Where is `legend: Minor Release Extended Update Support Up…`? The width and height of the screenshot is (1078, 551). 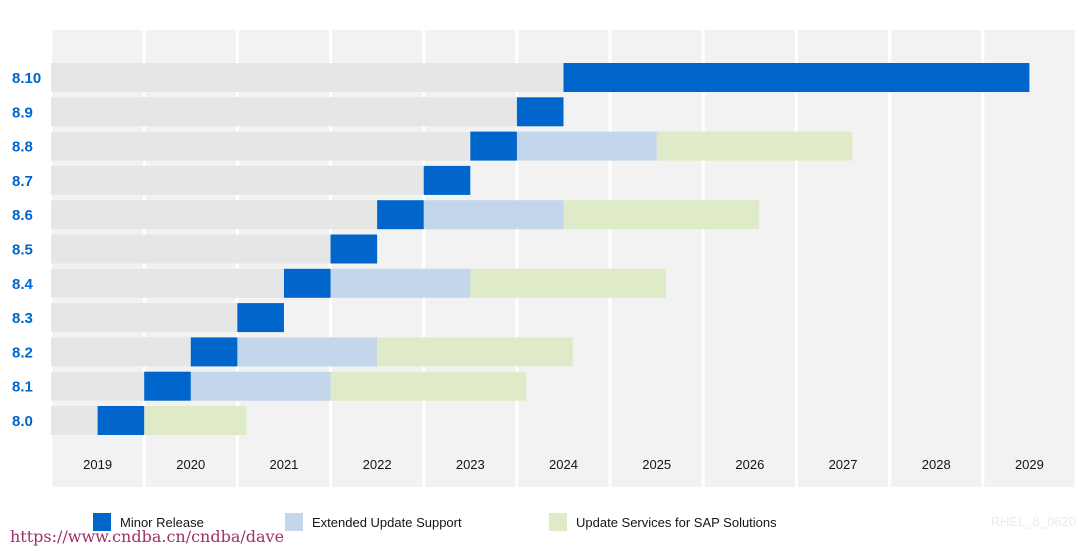
legend: Minor Release Extended Update Support Up… is located at coordinates (539, 523).